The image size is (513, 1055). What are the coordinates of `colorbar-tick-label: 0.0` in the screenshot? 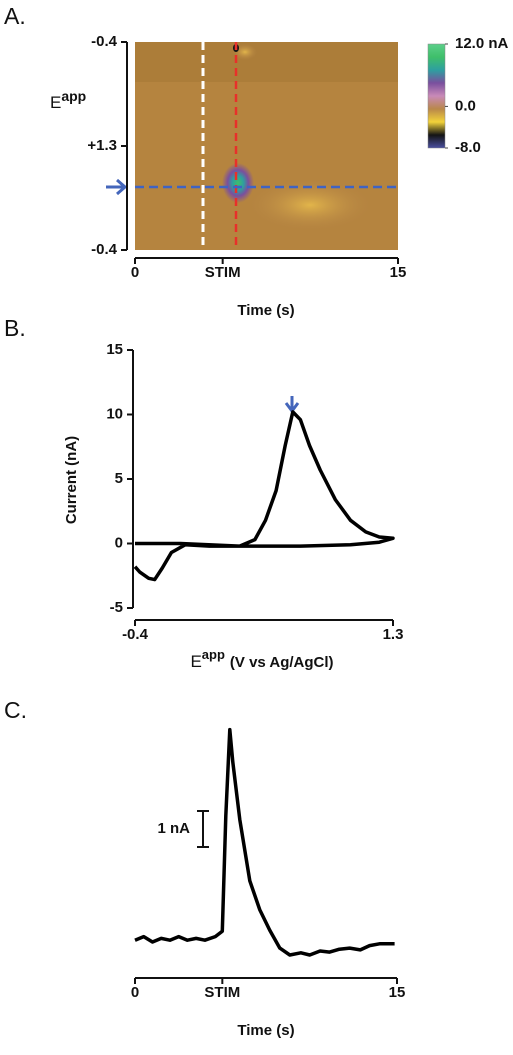 It's located at (465, 105).